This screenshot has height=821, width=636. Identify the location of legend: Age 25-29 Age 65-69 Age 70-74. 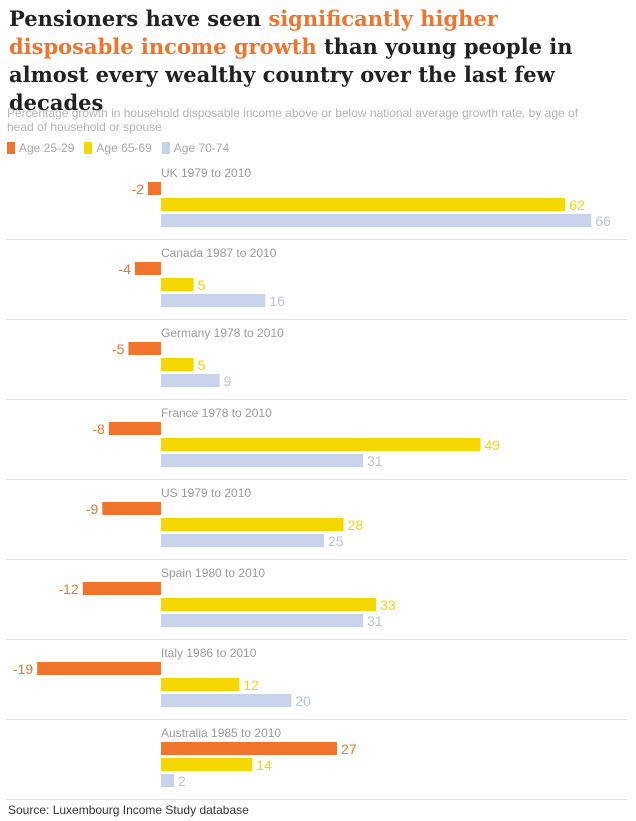
(118, 148).